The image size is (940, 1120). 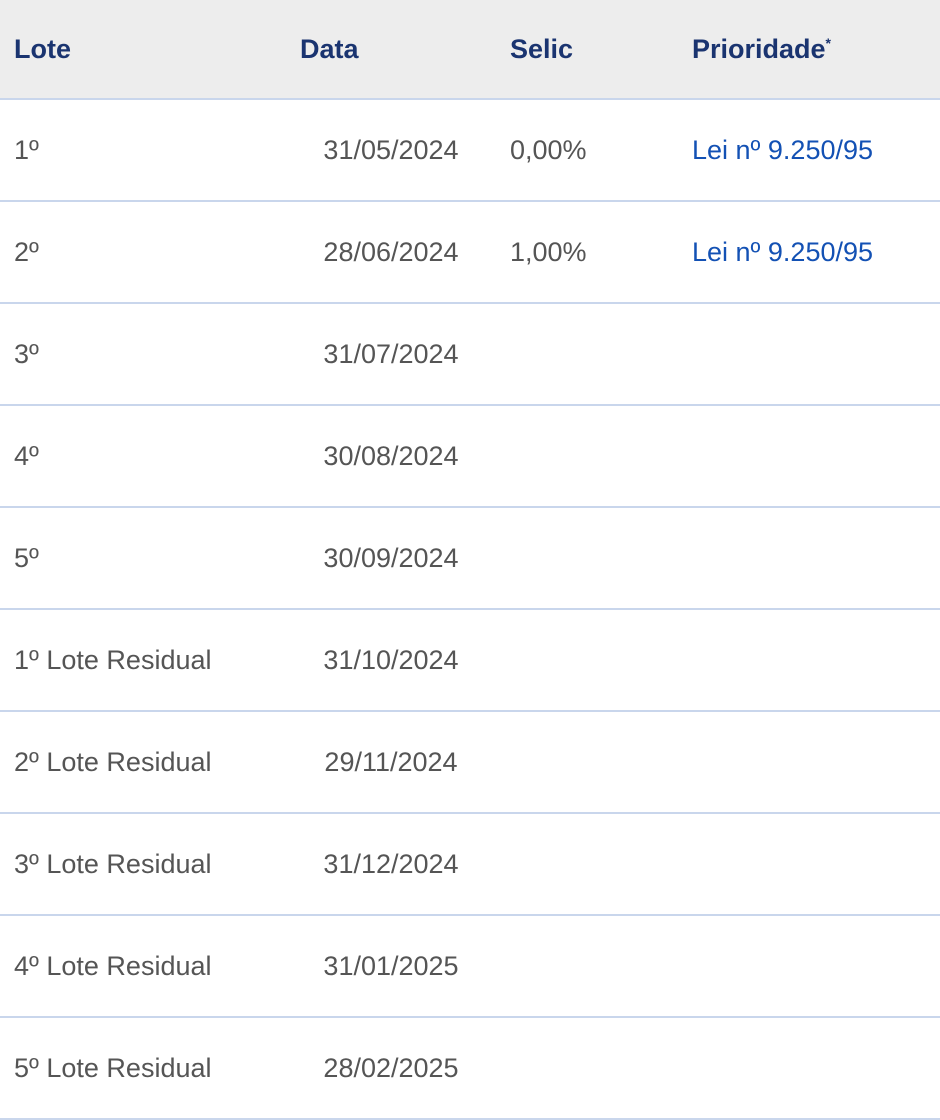 I want to click on lote-cell: 5º, so click(x=143, y=558).